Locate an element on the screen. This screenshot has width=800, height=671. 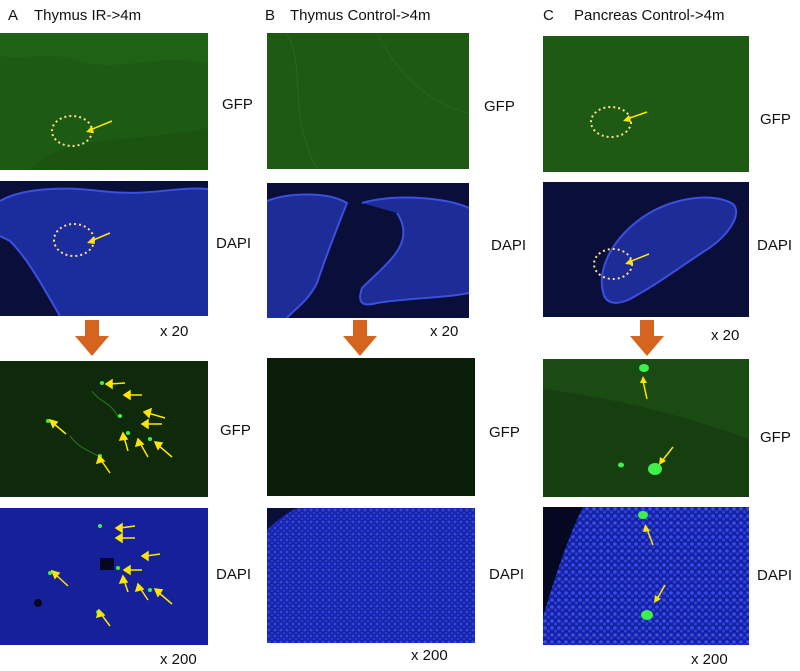
panel-a-mag-low: x 20 is located at coordinates (174, 331).